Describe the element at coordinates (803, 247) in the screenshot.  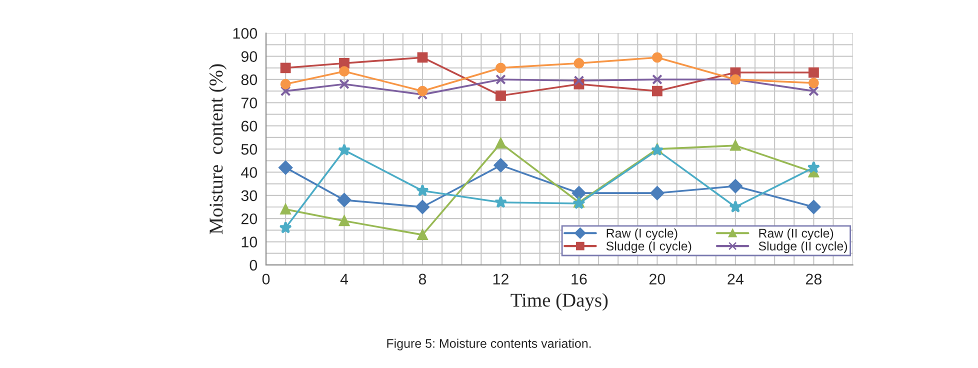
I see `legend-label: Sludge (II cycle)` at that location.